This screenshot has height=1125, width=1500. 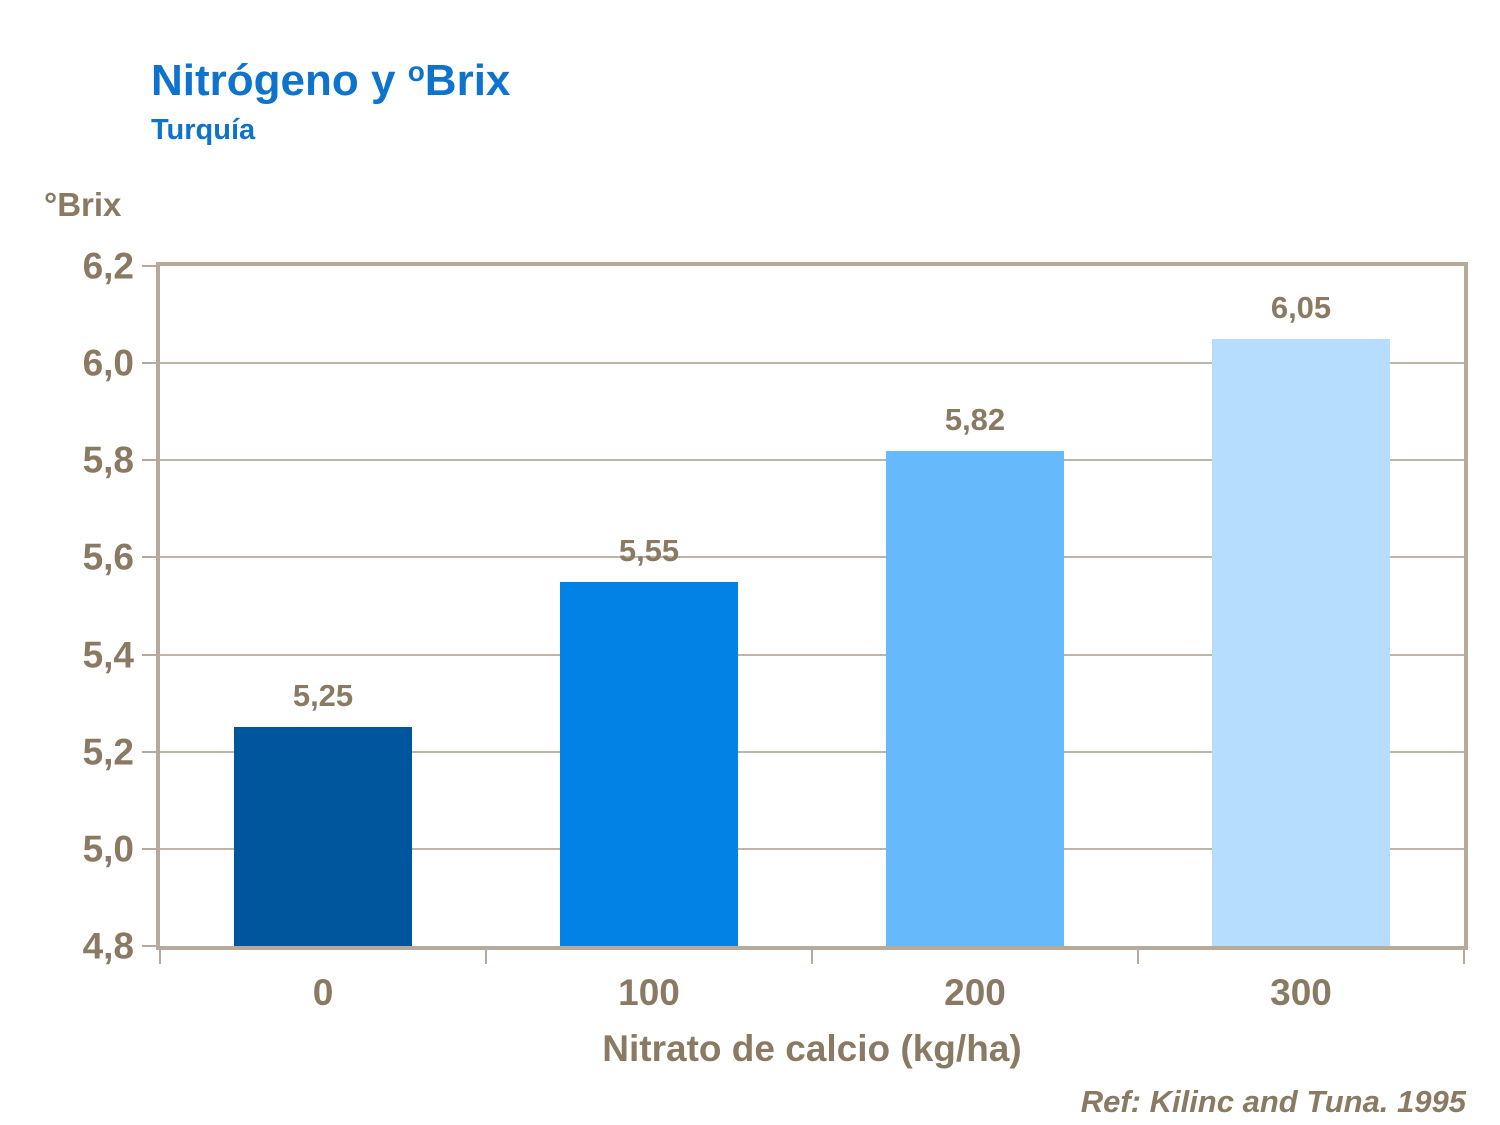 I want to click on x-tick-label: 100, so click(x=649, y=992).